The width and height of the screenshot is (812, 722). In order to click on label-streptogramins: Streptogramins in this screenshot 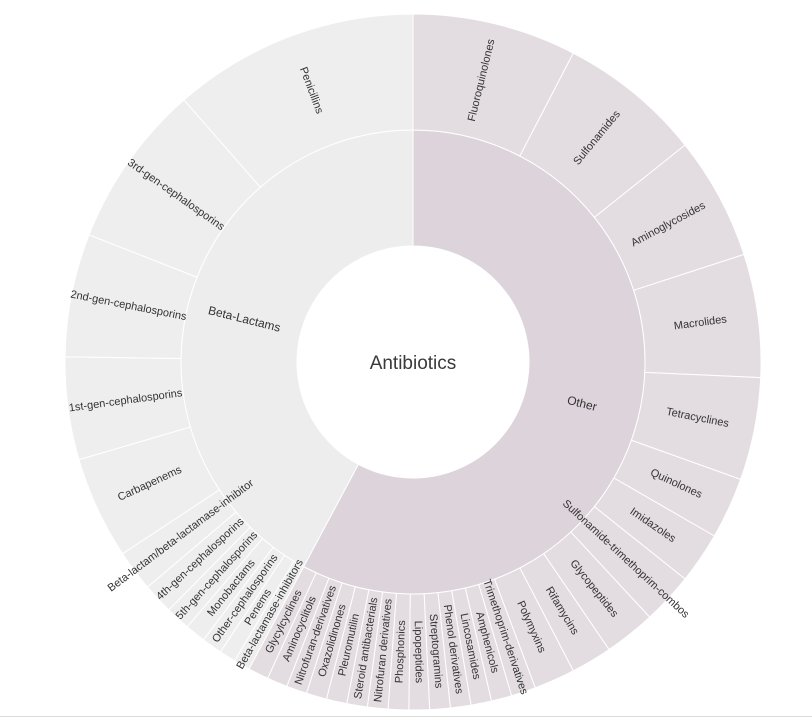, I will do `click(436, 651)`.